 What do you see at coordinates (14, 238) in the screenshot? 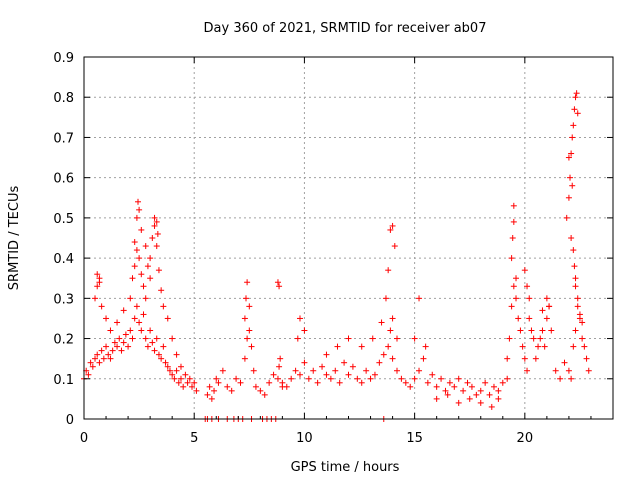
I see `y-axis-label: SRMTID / TECUs` at bounding box center [14, 238].